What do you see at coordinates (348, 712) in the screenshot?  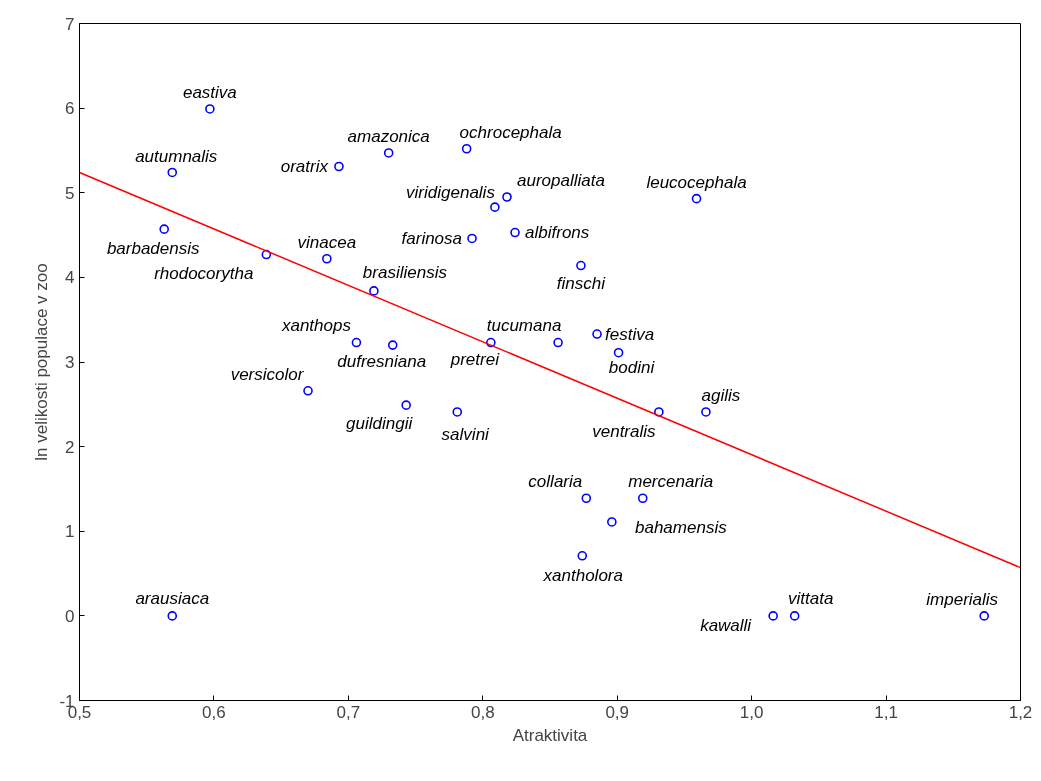 I see `x-tick-label: 0,7` at bounding box center [348, 712].